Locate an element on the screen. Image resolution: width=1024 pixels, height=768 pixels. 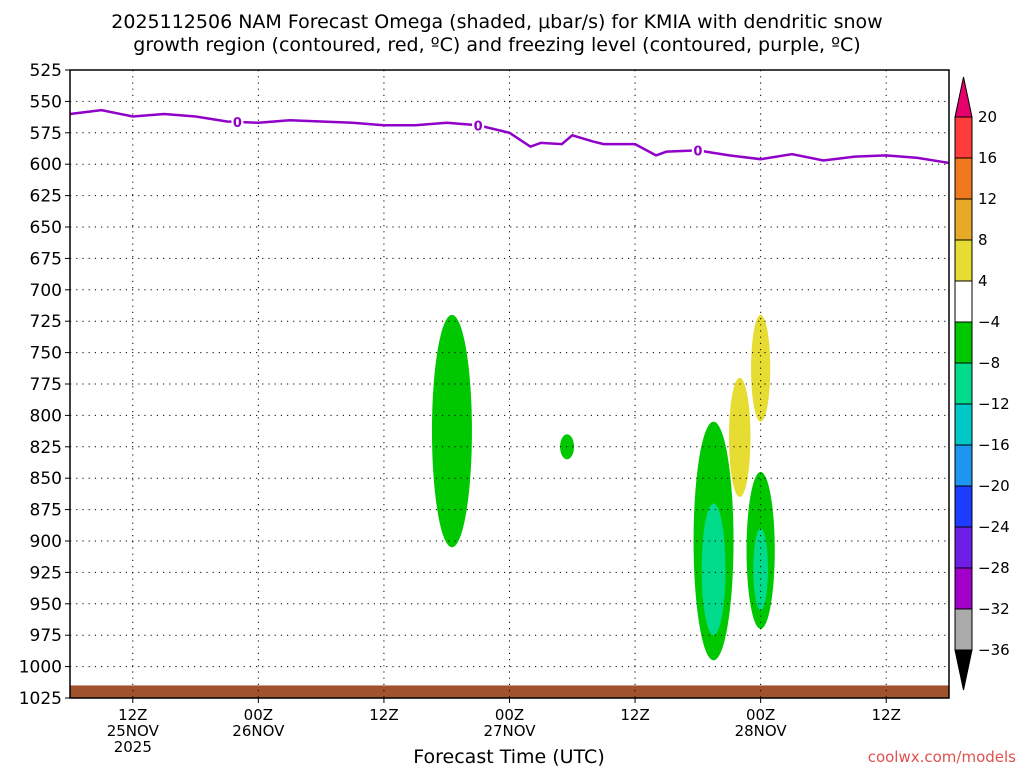
y-tick-label: 750 is located at coordinates (46, 354).